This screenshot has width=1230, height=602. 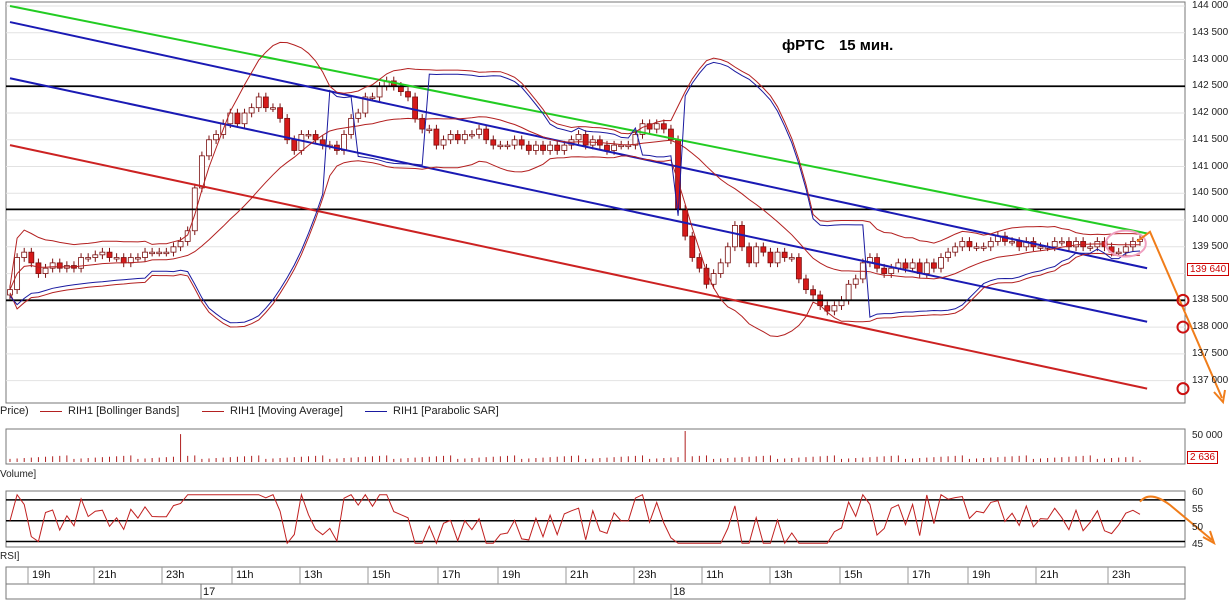 What do you see at coordinates (1210, 380) in the screenshot?
I see `price-axis-tick: 137 000` at bounding box center [1210, 380].